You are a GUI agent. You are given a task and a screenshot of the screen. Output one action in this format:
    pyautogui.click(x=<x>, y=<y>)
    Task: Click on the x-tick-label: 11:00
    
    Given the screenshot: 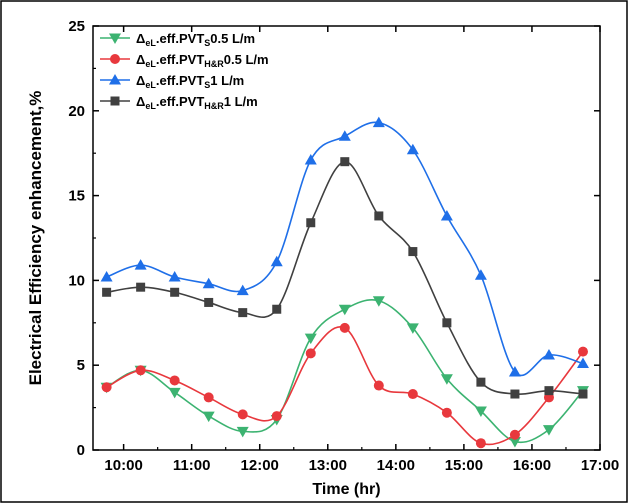 What is the action you would take?
    pyautogui.click(x=192, y=465)
    